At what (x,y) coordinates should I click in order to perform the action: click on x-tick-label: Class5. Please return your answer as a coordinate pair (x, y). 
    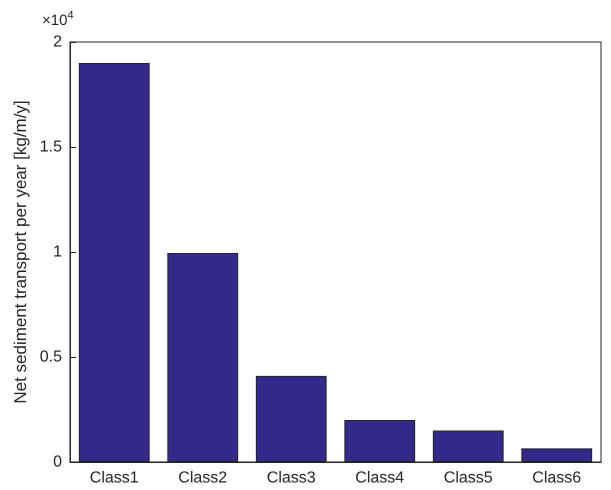
    Looking at the image, I should click on (468, 478).